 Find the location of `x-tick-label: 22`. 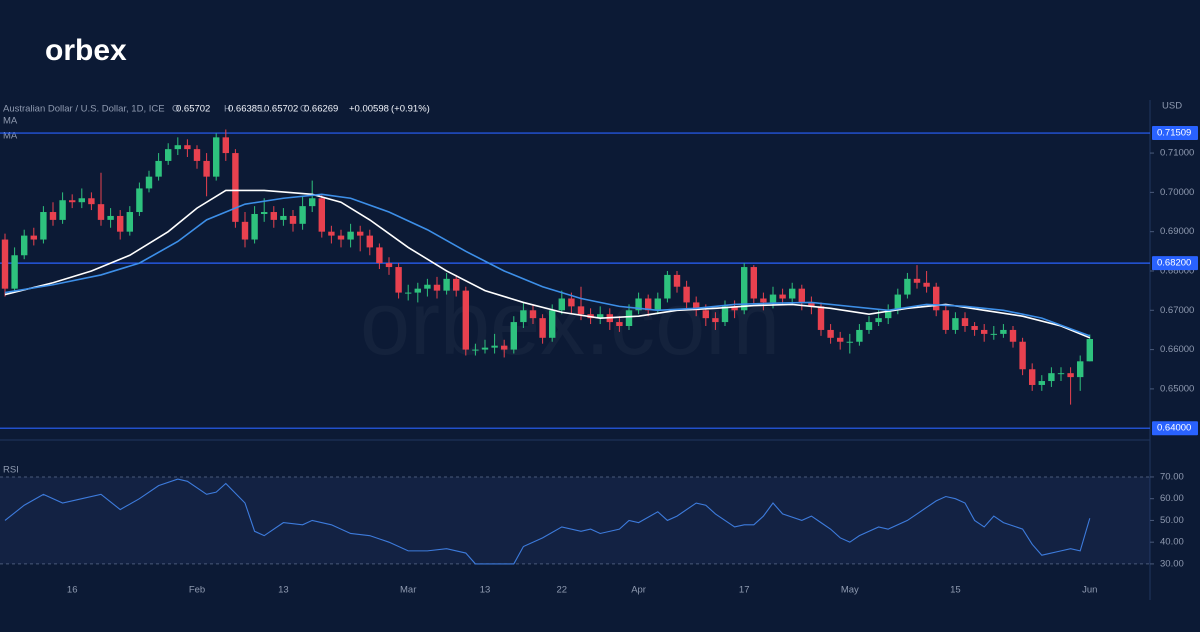

x-tick-label: 22 is located at coordinates (562, 590).